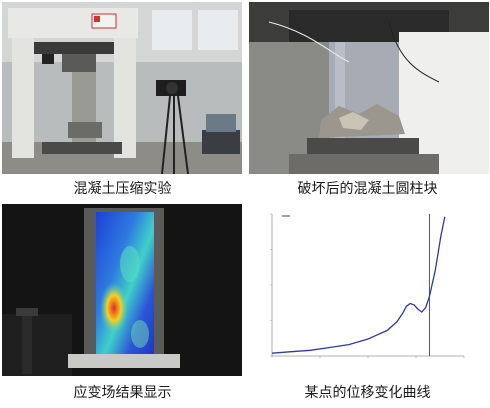  Describe the element at coordinates (367, 393) in the screenshot. I see `caption-displacement-curve: 某点的位移变化曲线` at that location.